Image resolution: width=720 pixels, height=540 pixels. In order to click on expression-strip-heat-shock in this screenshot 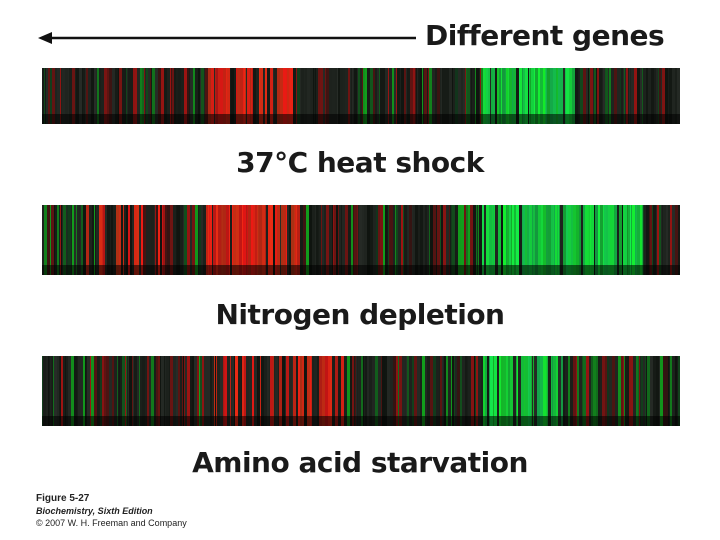, I will do `click(361, 240)`.